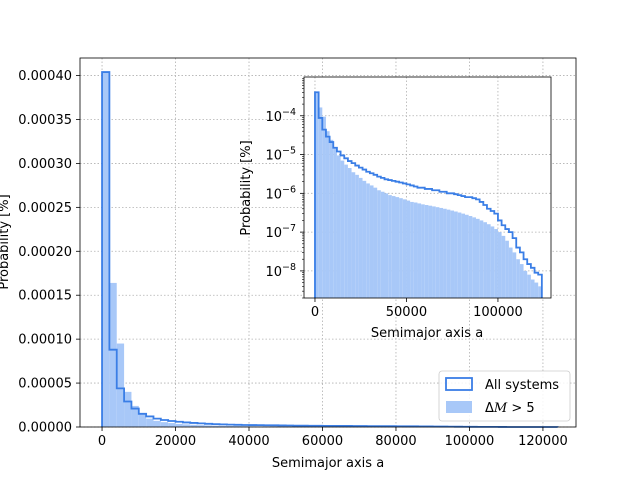 The width and height of the screenshot is (640, 480). Describe the element at coordinates (45, 384) in the screenshot. I see `main-y-tick-label: 0.00005` at that location.